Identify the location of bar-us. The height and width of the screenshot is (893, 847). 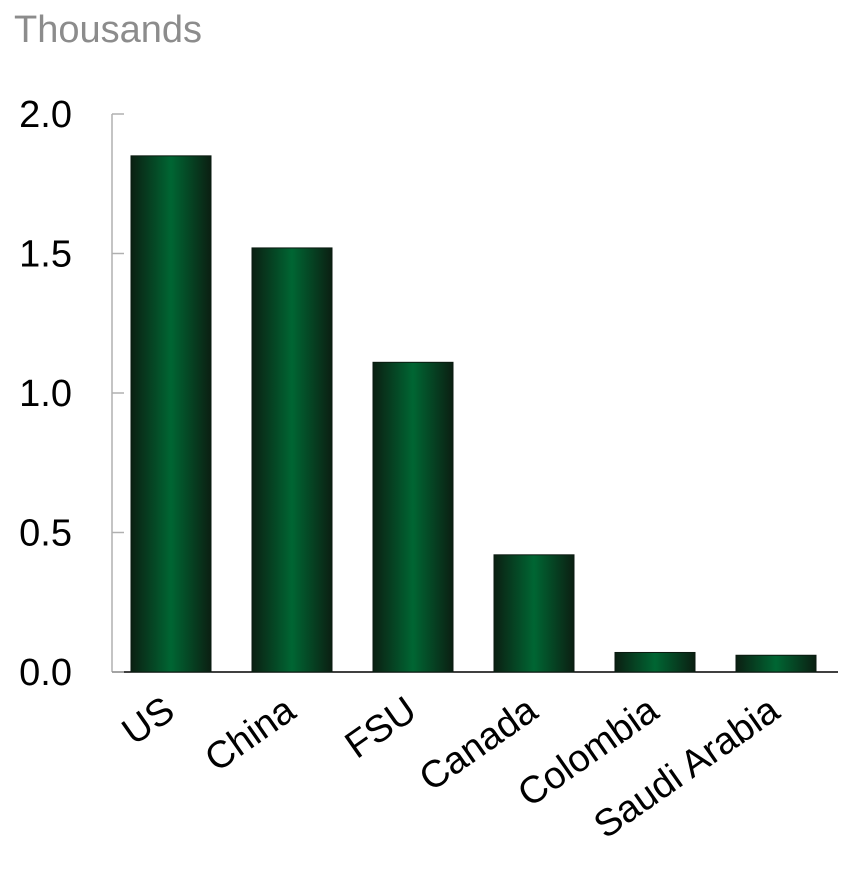
(171, 414).